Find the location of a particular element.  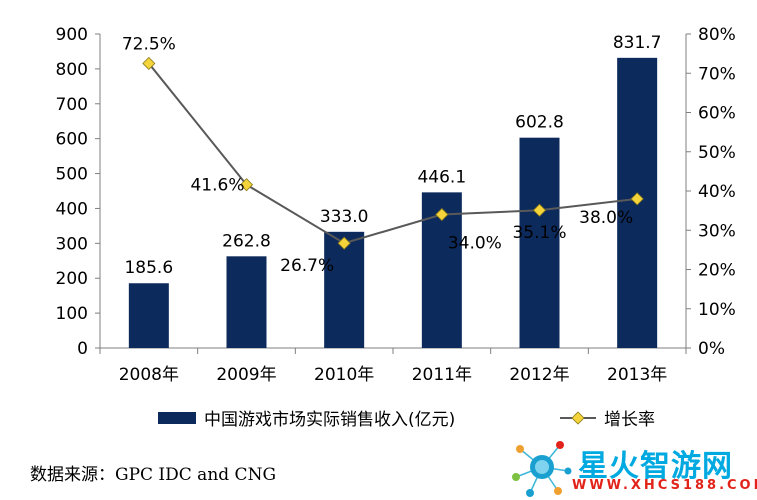

watermark-url: WWW.XHCS188.COM is located at coordinates (664, 485).